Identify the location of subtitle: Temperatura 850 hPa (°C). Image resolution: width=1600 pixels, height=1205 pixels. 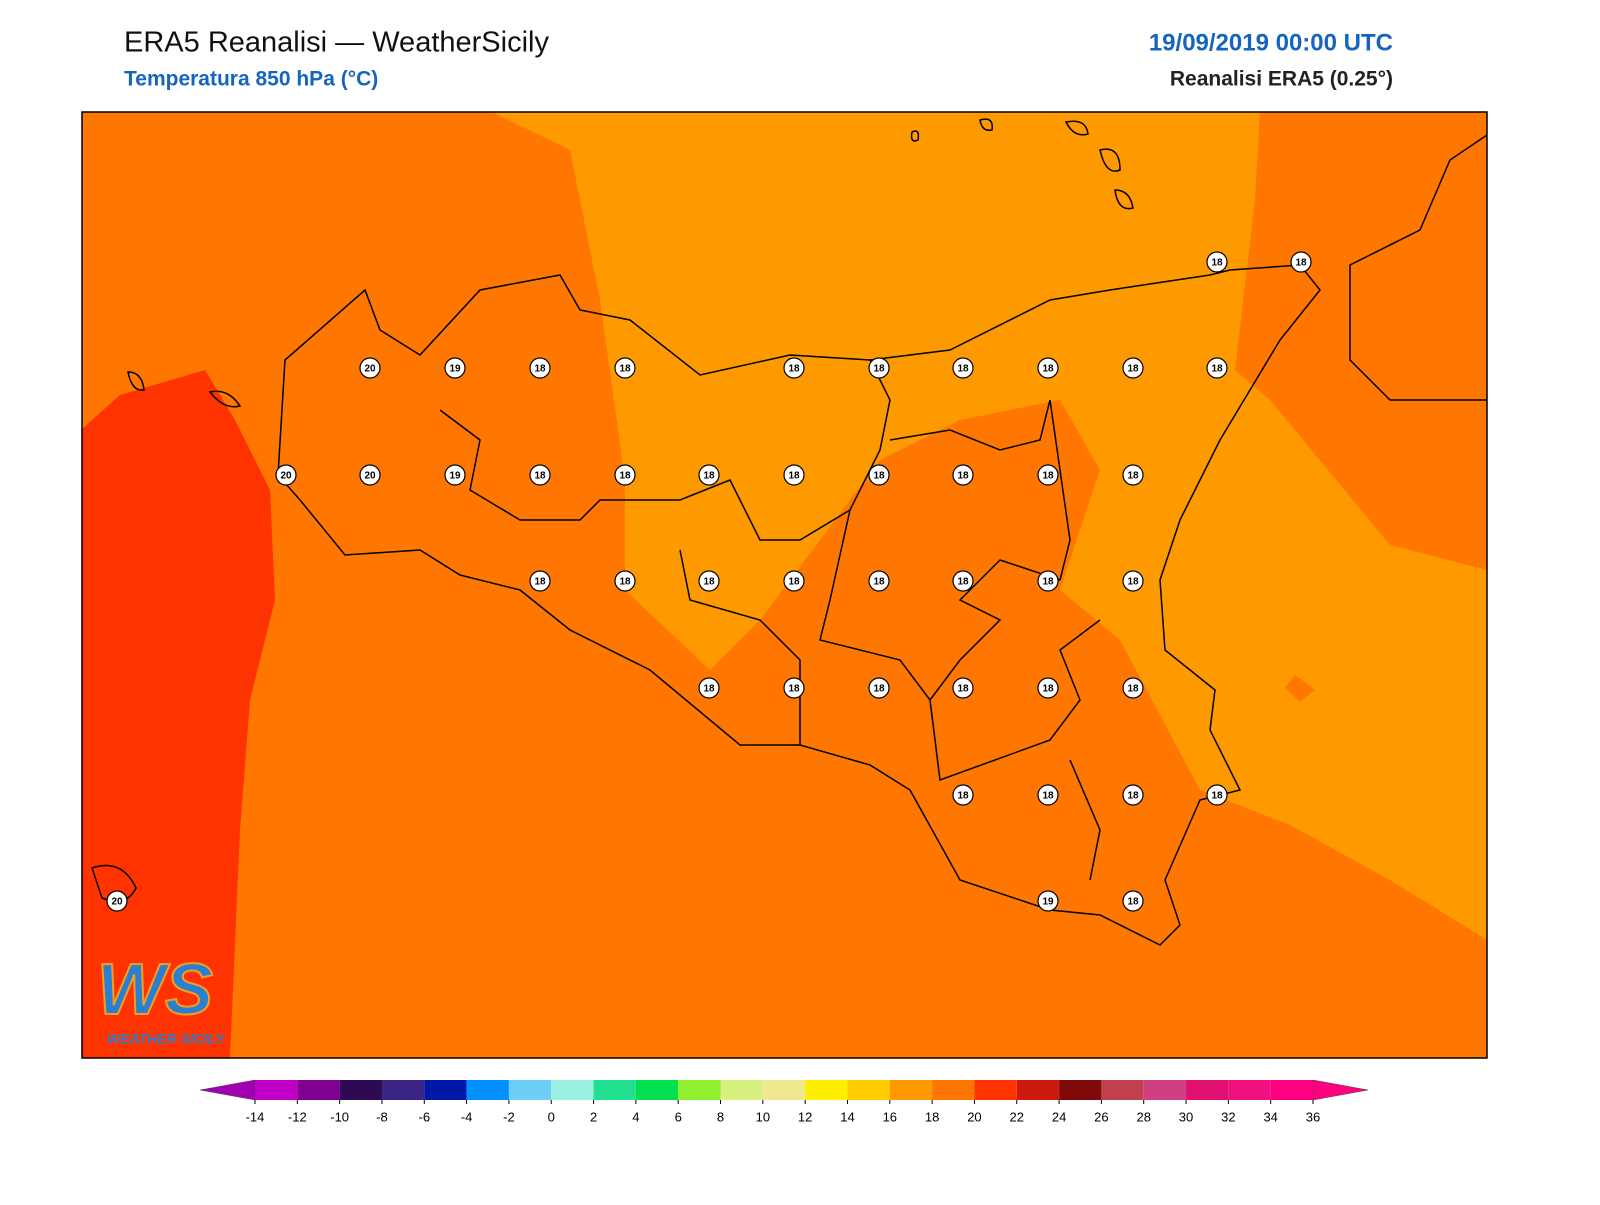
(251, 79).